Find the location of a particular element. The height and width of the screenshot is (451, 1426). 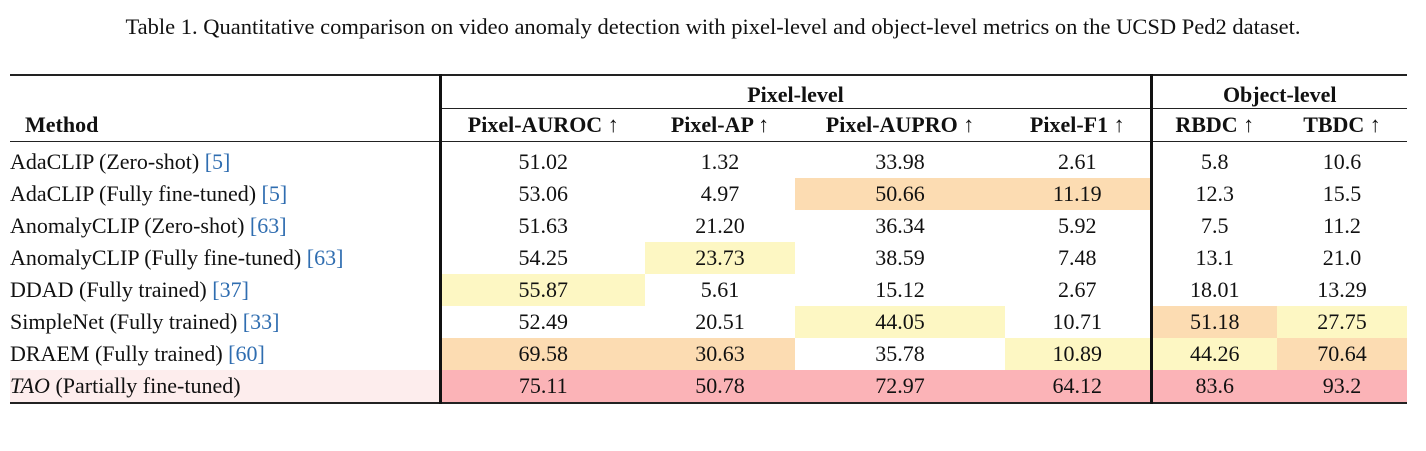

method-cell: DRAEM (Fully trained) [60] is located at coordinates (225, 354).